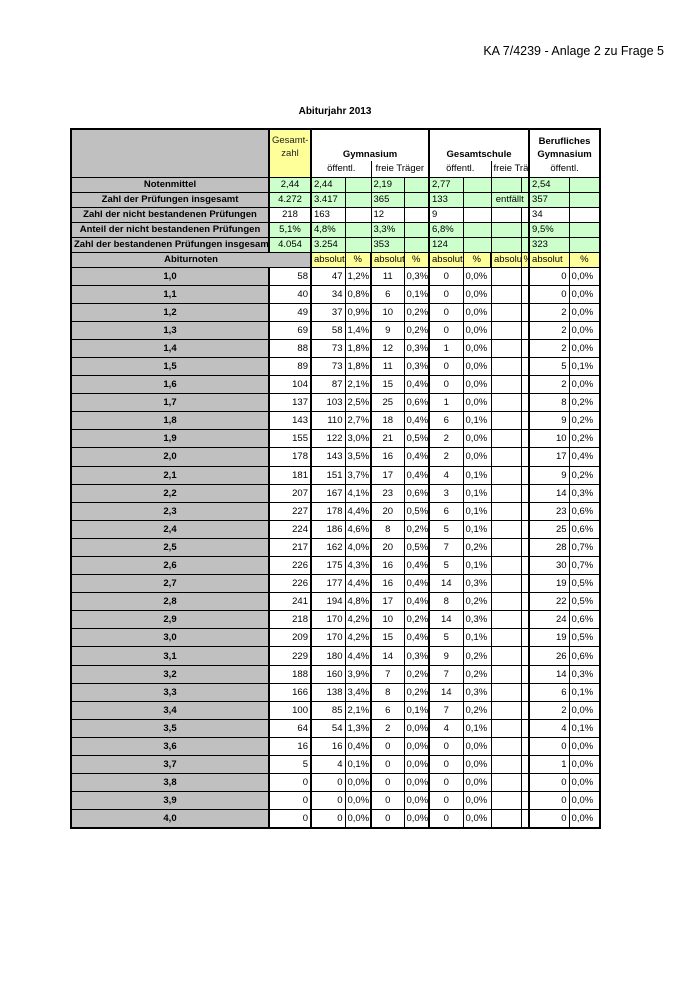 Image resolution: width=700 pixels, height=990 pixels. Describe the element at coordinates (358, 565) in the screenshot. I see `grade-cell-gym-oeff-pct: 4,3%` at that location.